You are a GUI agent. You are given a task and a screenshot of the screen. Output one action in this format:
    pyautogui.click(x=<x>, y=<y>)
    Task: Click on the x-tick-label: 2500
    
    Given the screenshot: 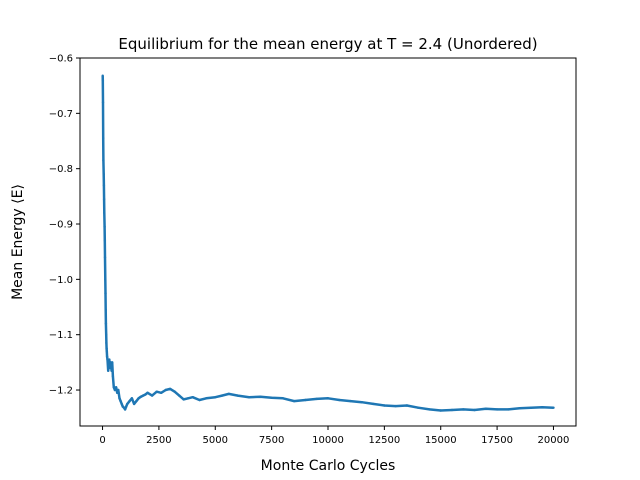 What is the action you would take?
    pyautogui.click(x=158, y=440)
    